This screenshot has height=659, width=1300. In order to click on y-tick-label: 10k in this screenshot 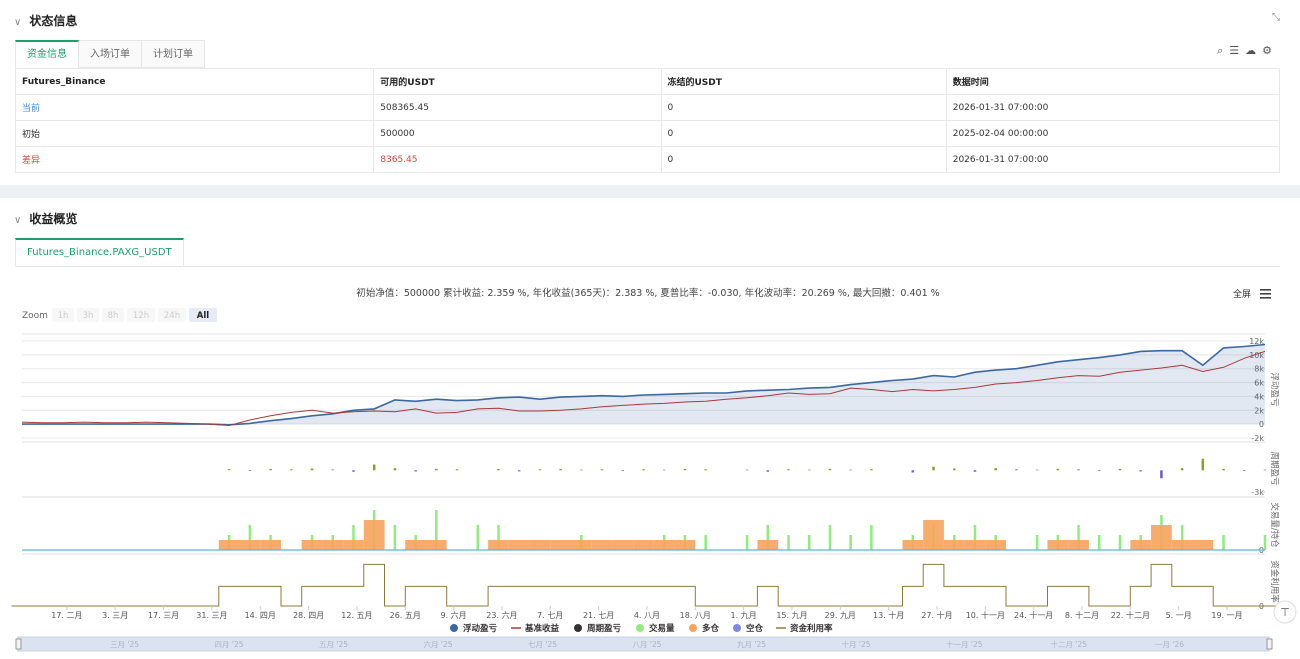, I will do `click(1256, 355)`.